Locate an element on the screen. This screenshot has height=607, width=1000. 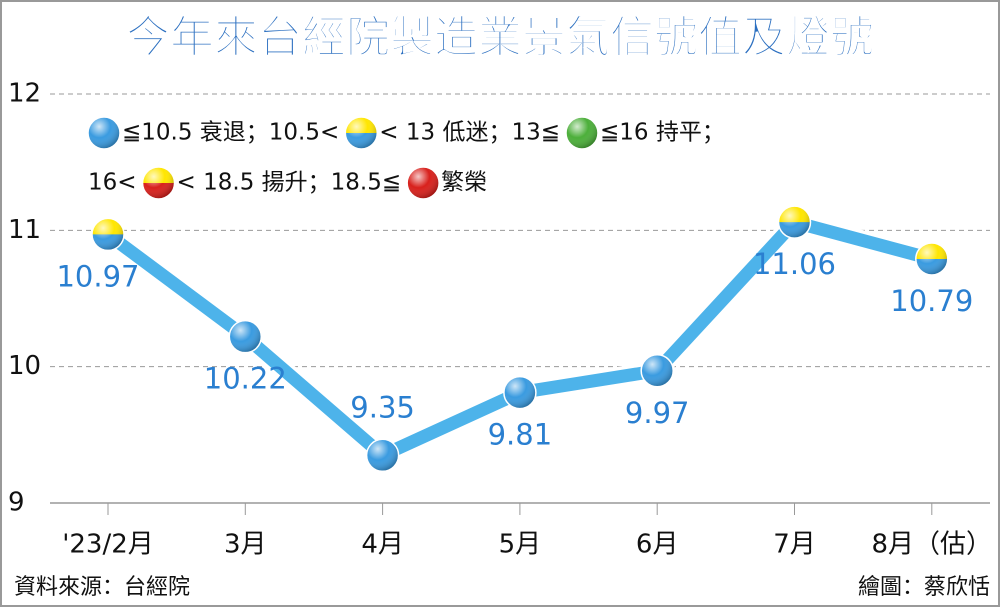
y-tick-label: 12 is located at coordinates (24, 94).